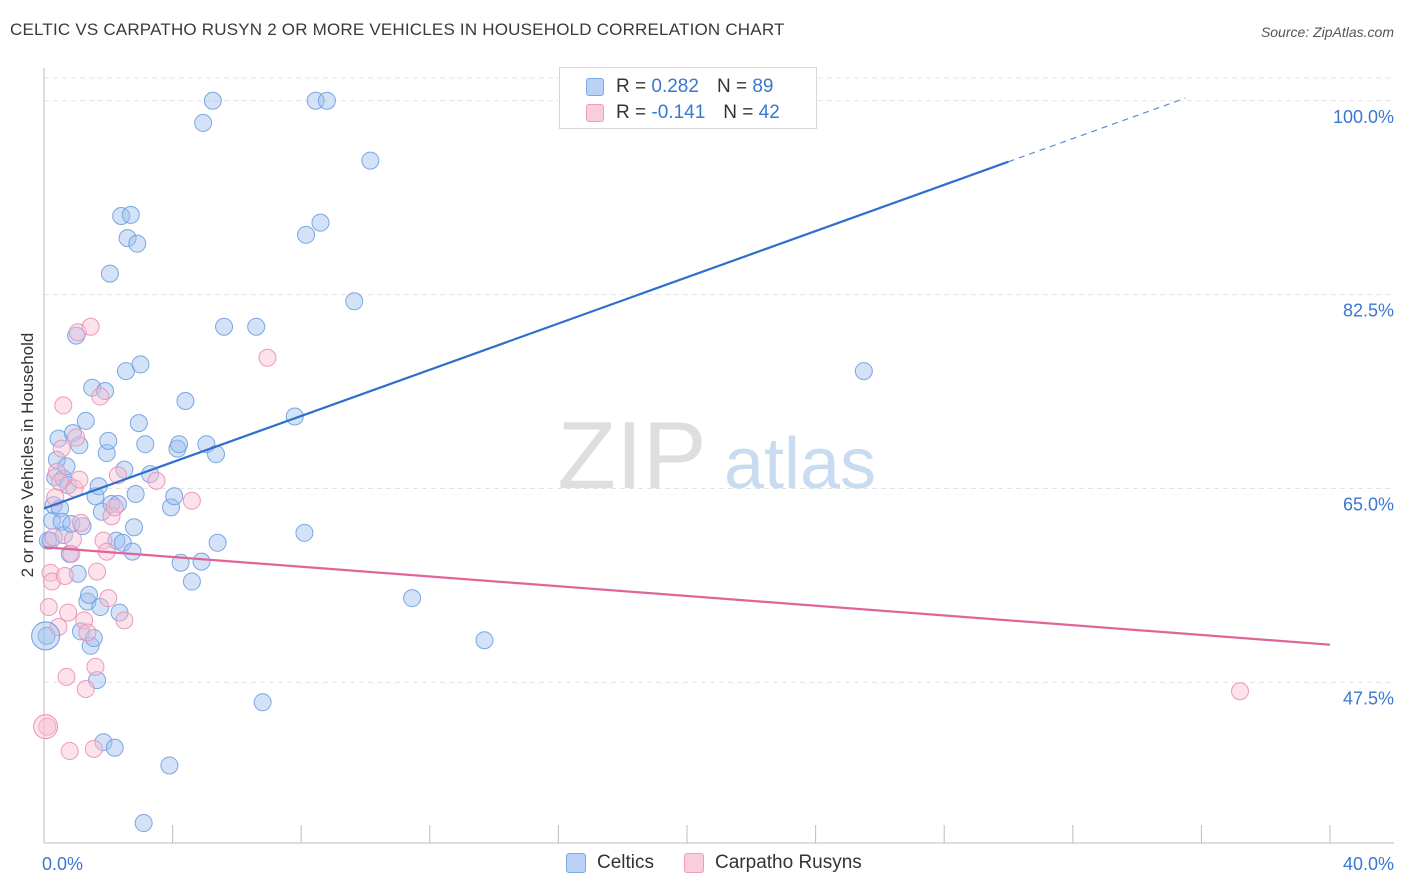 This screenshot has width=1406, height=892. I want to click on watermark-zip: ZIP, so click(631, 455).